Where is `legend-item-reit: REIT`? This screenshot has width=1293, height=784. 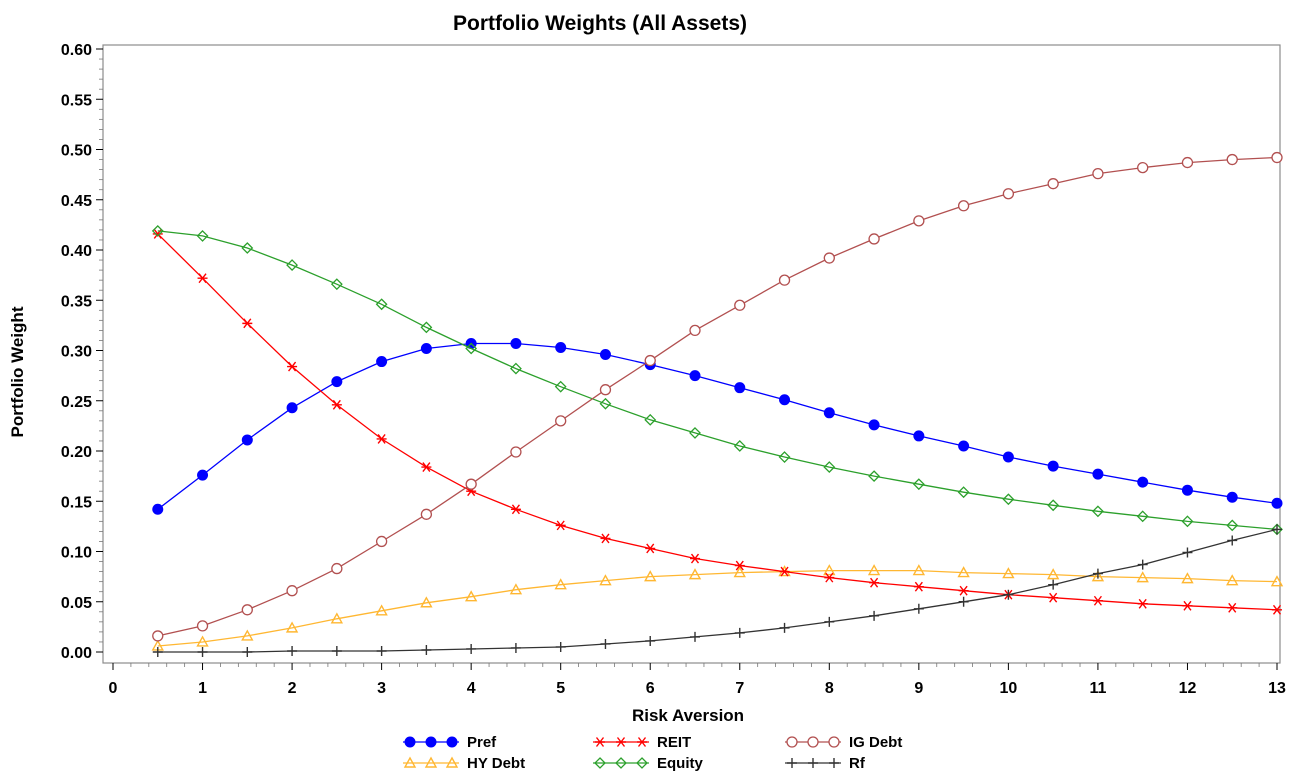 legend-item-reit: REIT is located at coordinates (642, 742).